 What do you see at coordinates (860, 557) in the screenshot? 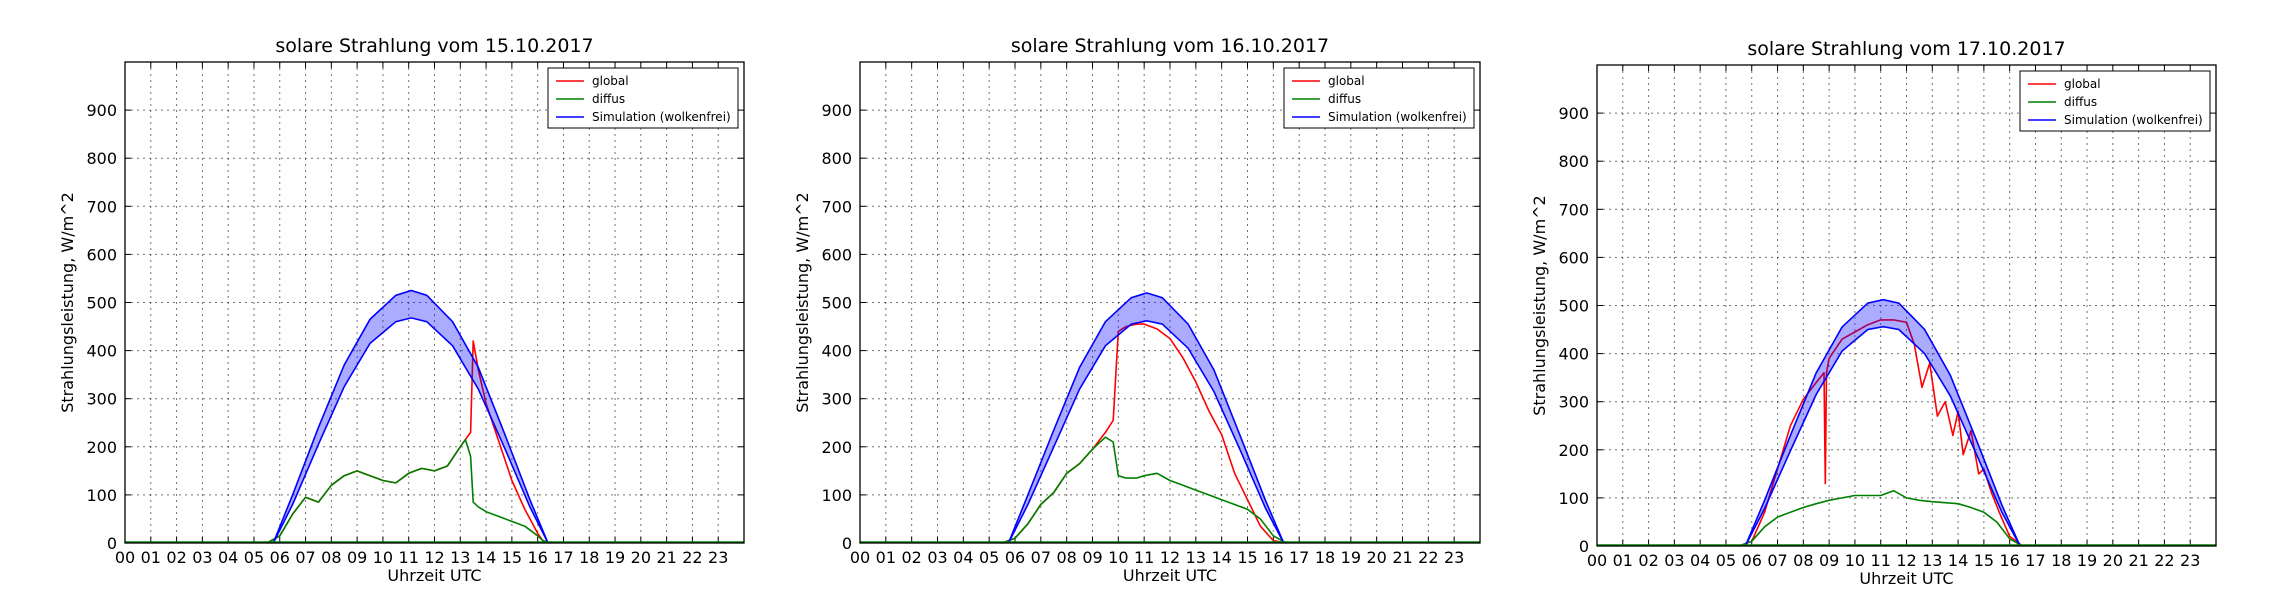
I see `x-tick-label: 00` at bounding box center [860, 557].